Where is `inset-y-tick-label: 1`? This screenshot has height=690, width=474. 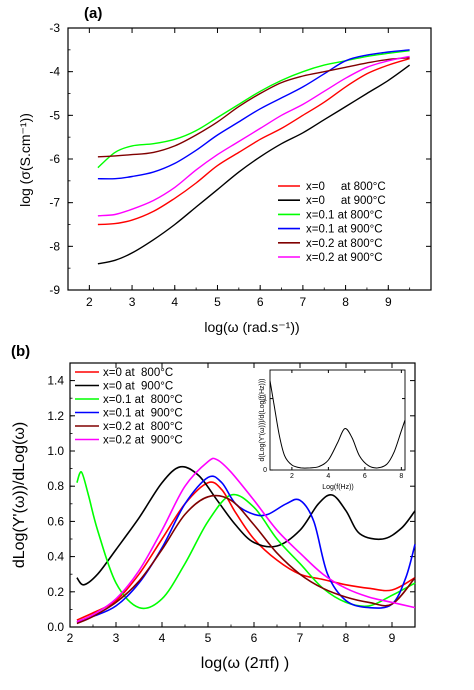
inset-y-tick-label: 1 is located at coordinates (265, 399).